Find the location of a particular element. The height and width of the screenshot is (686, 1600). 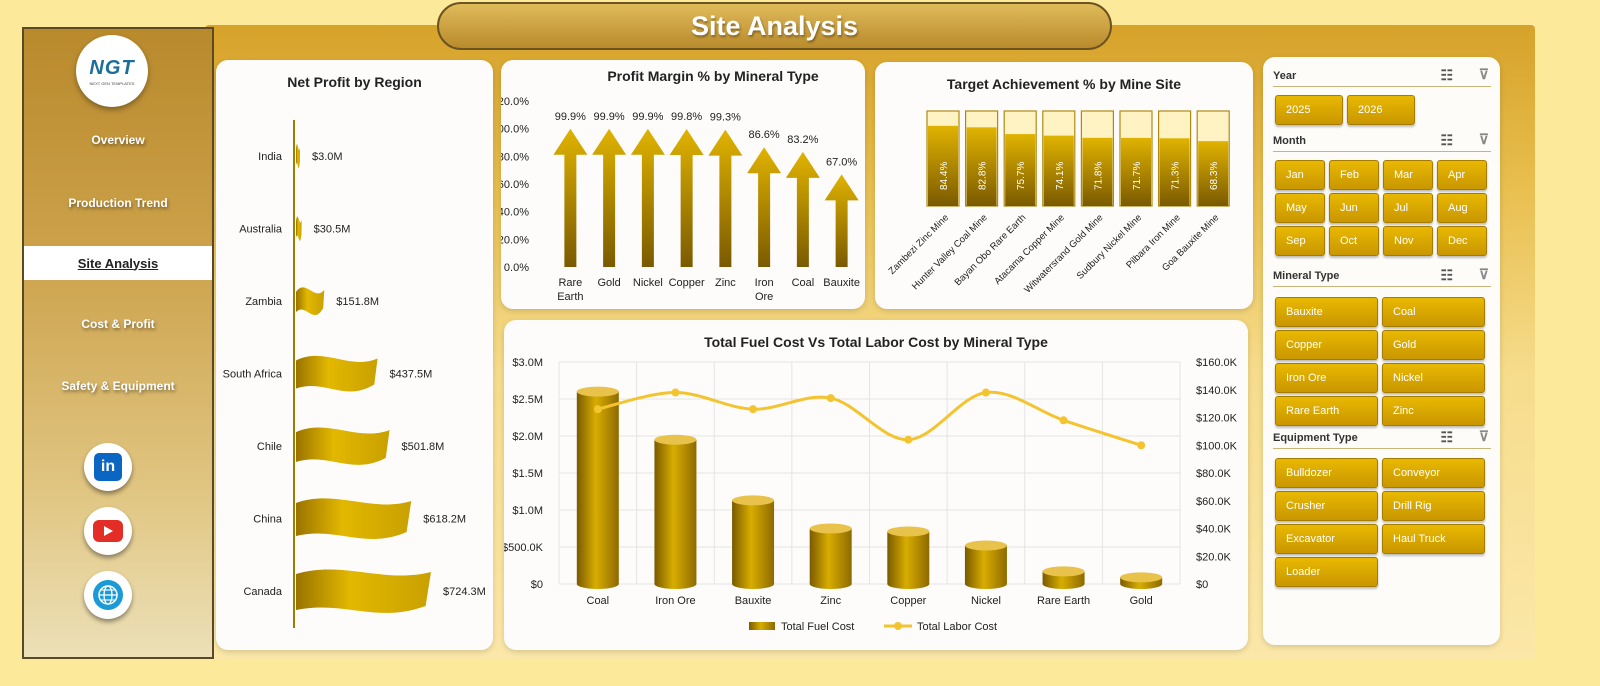

target-achievement-title: Target Achievement % by Mine Site is located at coordinates (1064, 84).